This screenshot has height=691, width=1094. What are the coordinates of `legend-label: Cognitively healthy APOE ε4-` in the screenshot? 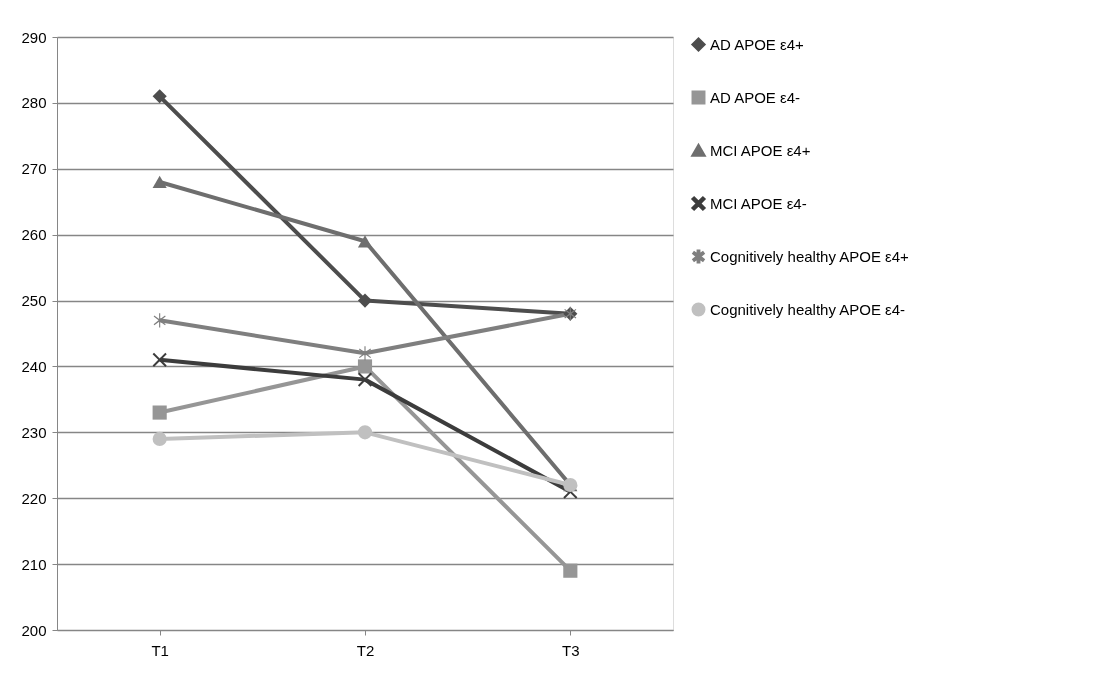 It's located at (808, 309).